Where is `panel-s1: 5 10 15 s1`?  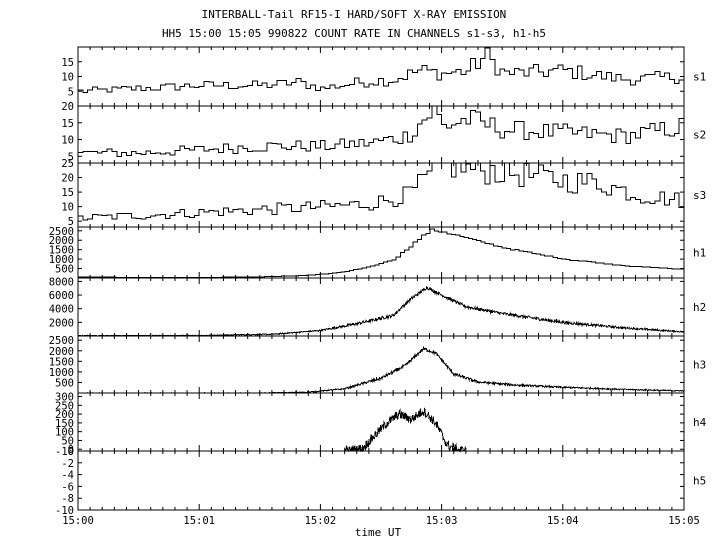
panel-s1: 5 10 15 s1 is located at coordinates (383, 76).